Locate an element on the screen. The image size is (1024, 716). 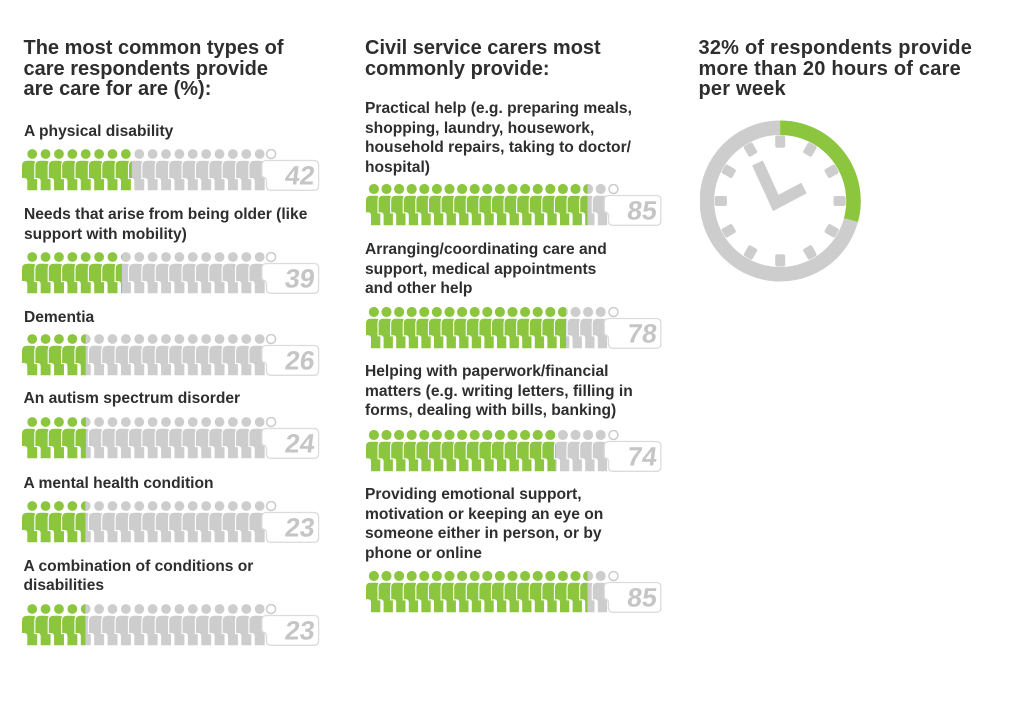
svg-text: 39 is located at coordinates (299, 279).